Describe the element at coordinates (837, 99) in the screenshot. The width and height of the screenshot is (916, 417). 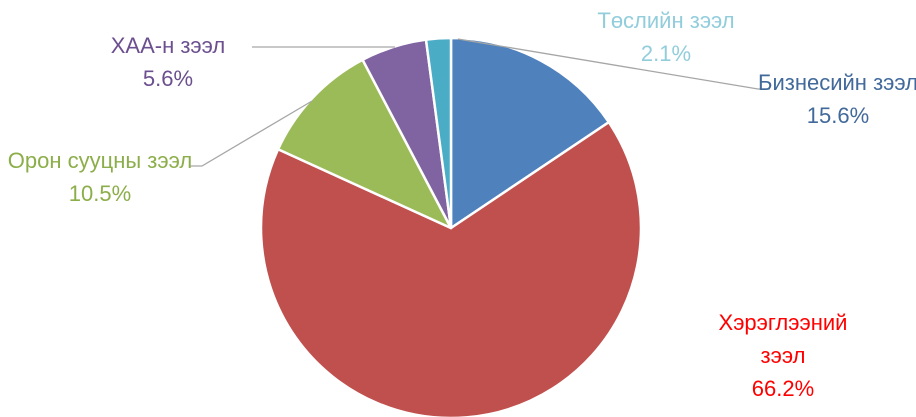
I see `slice-label: Бизнесийн зээл 15.6%` at that location.